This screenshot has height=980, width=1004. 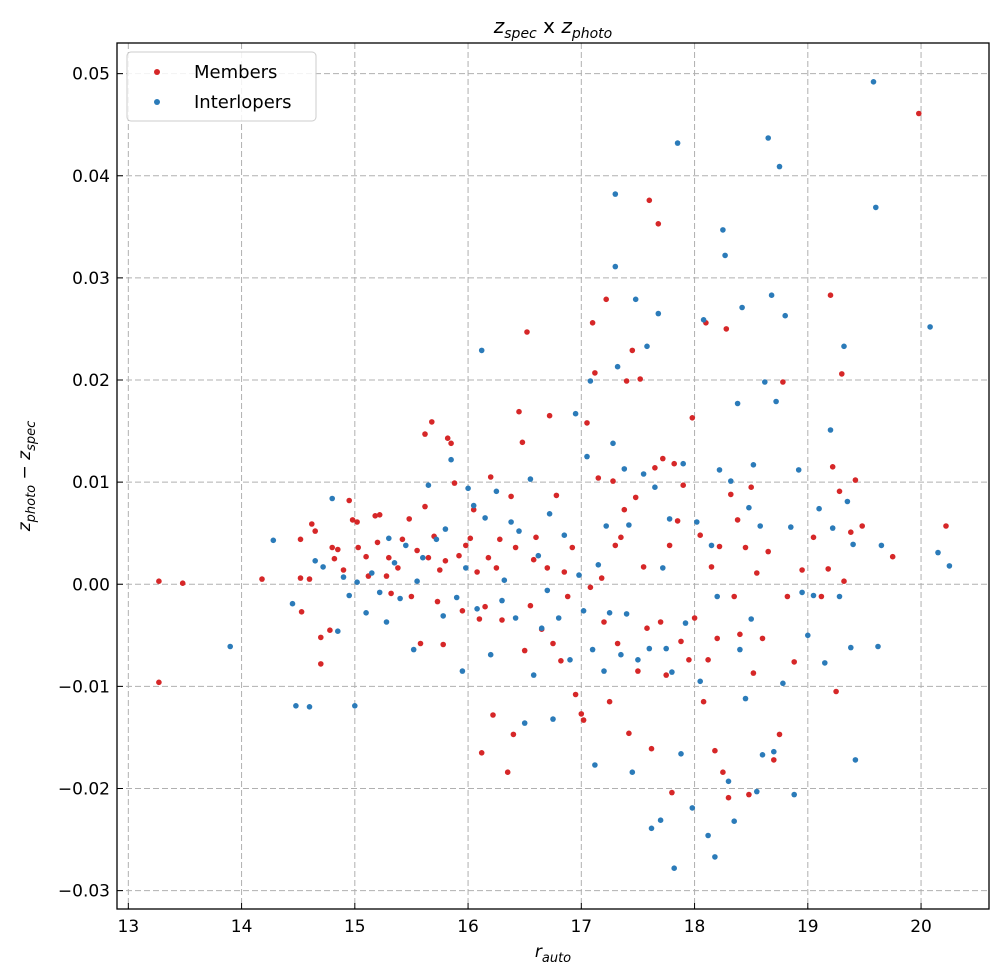 What do you see at coordinates (808, 927) in the screenshot?
I see `x-tick-label: 19` at bounding box center [808, 927].